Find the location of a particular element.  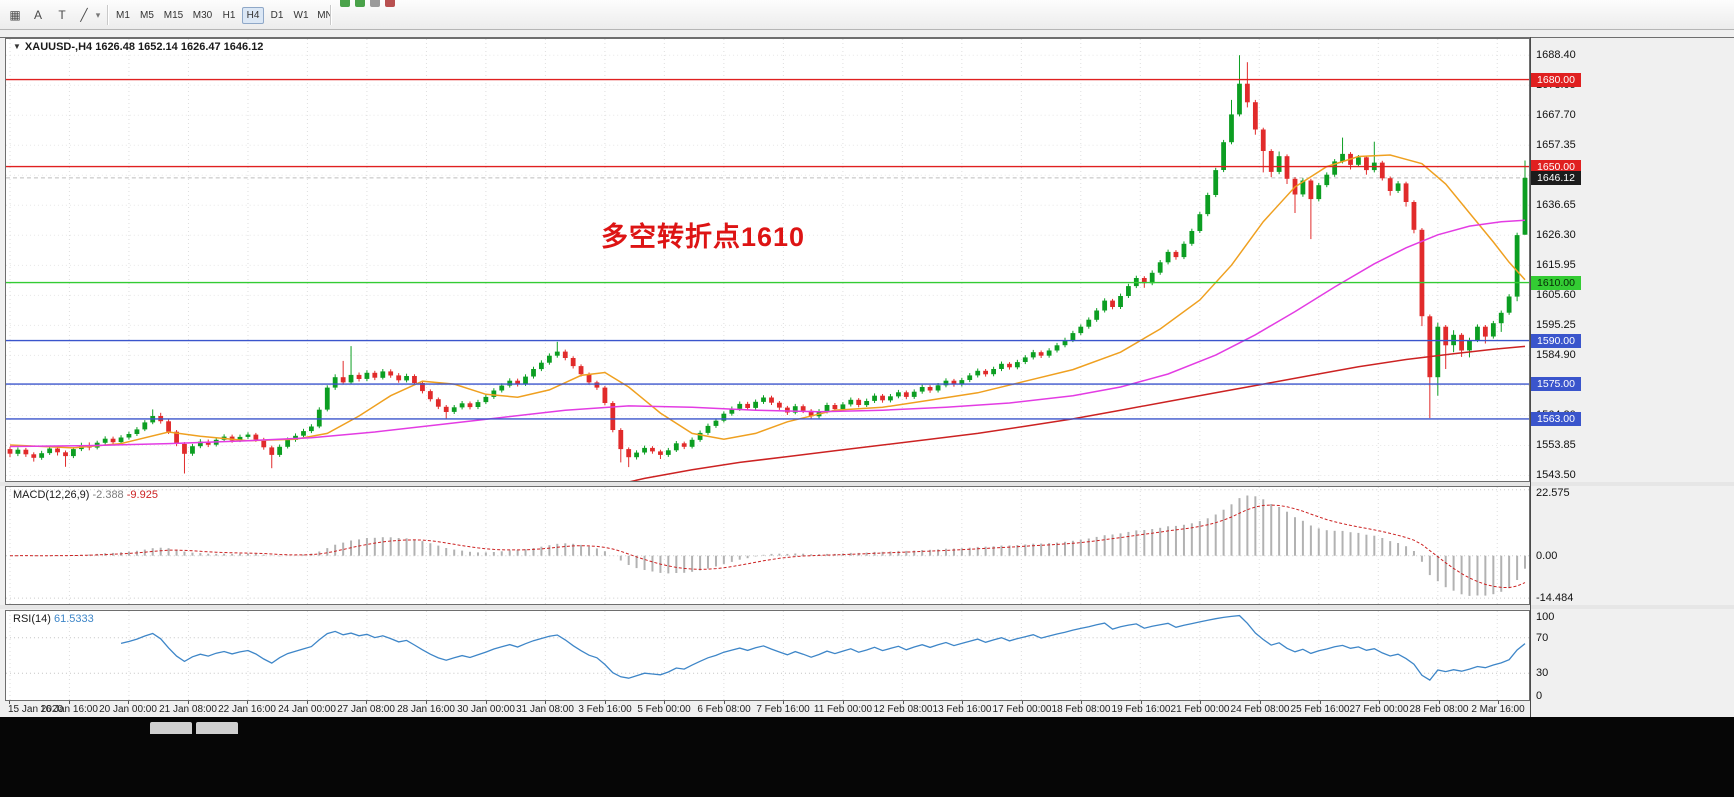

rsi-label: RSI(14) 61.5333 is located at coordinates (53, 619).